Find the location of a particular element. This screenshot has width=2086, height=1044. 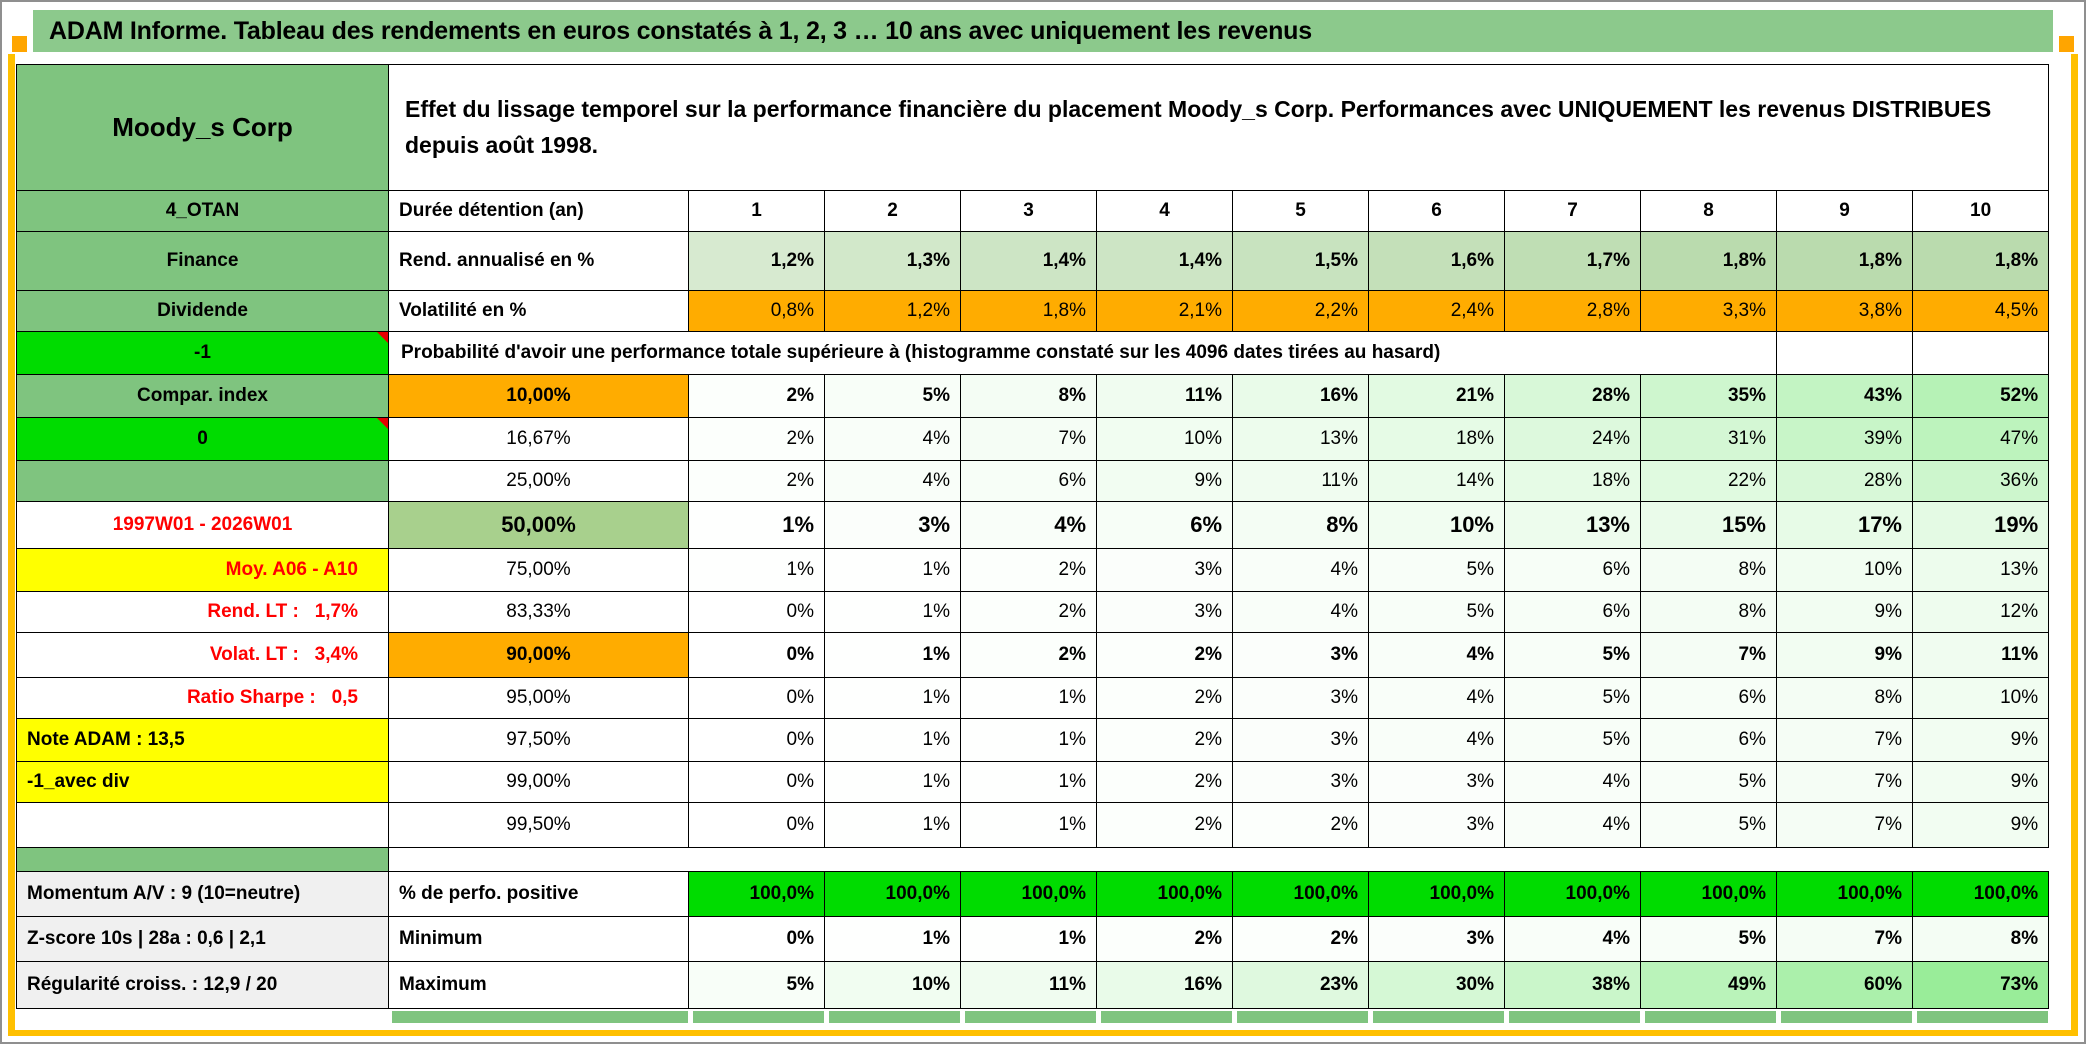

row-label: Compar. index is located at coordinates (202, 396).